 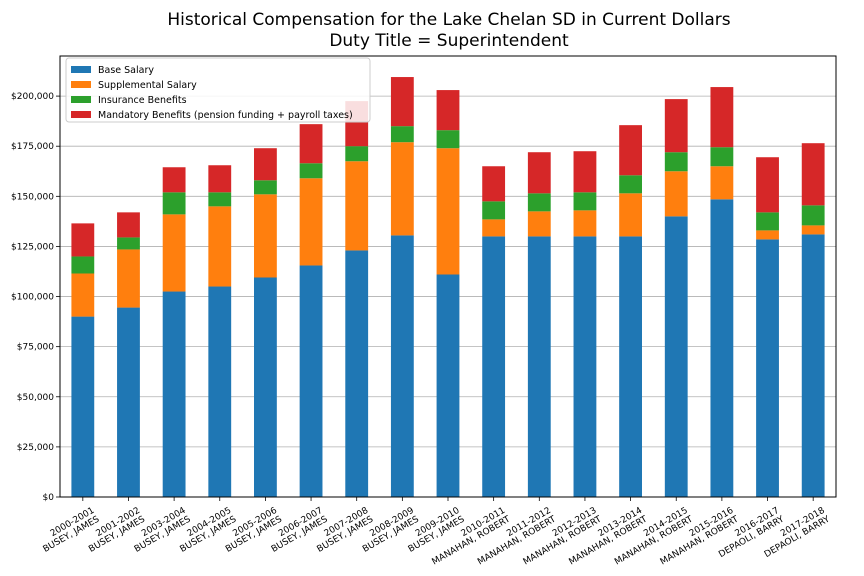 I want to click on legend-label: Base Salary, so click(x=126, y=70).